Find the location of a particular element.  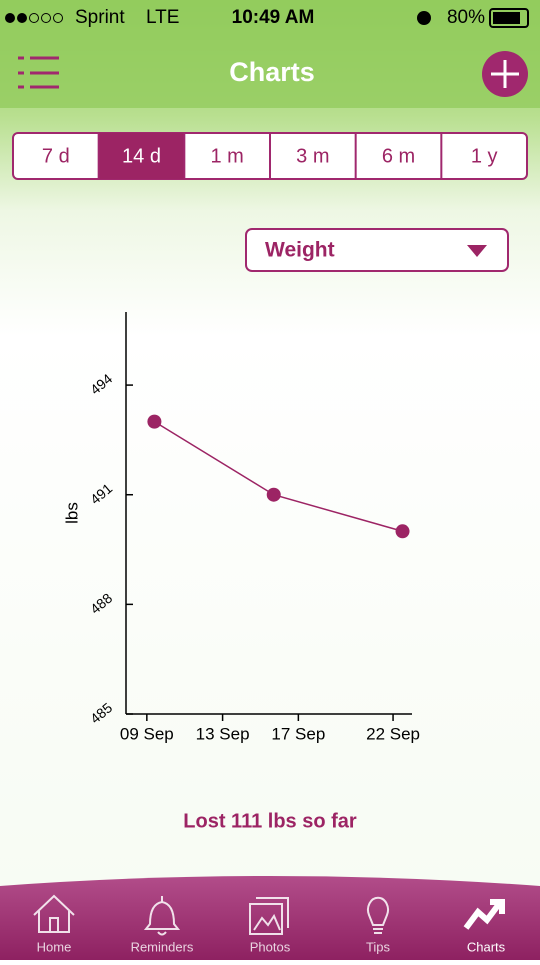

range-tab: 3 m is located at coordinates (312, 156).